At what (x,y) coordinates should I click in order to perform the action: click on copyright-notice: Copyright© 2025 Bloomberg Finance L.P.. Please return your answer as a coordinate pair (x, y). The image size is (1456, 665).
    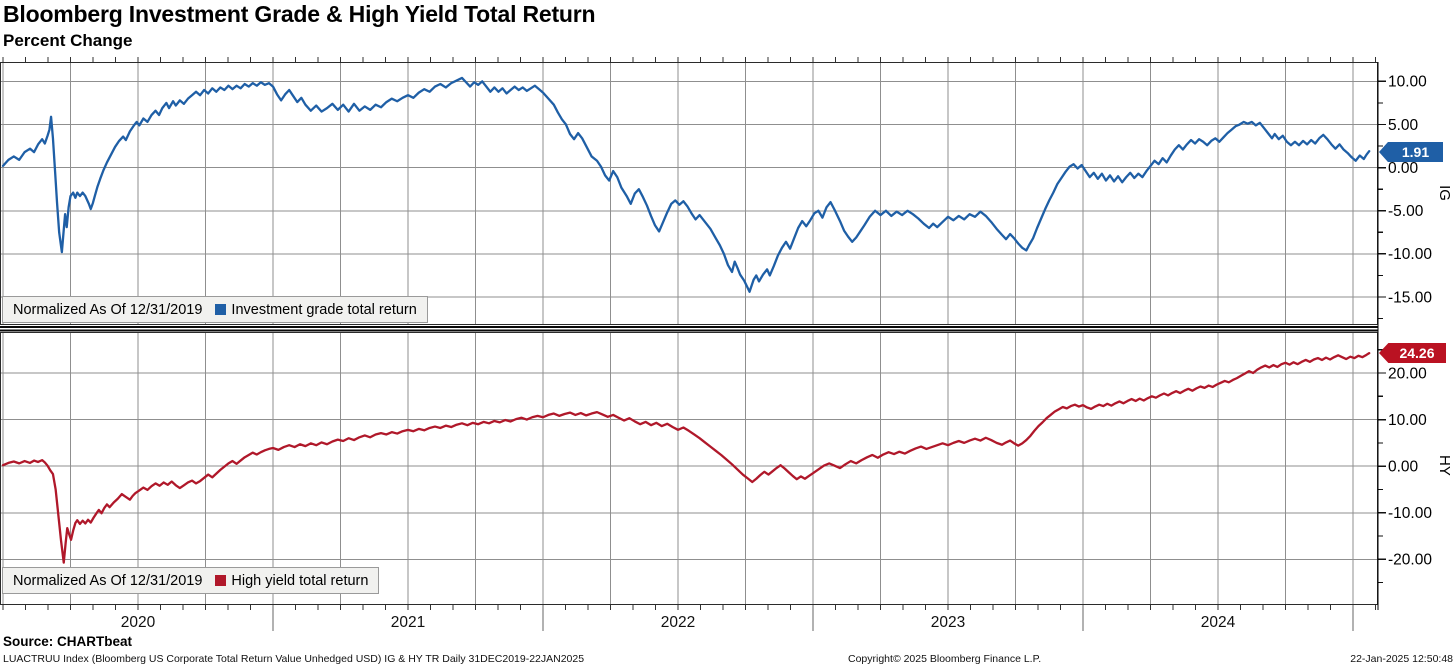
    Looking at the image, I should click on (945, 659).